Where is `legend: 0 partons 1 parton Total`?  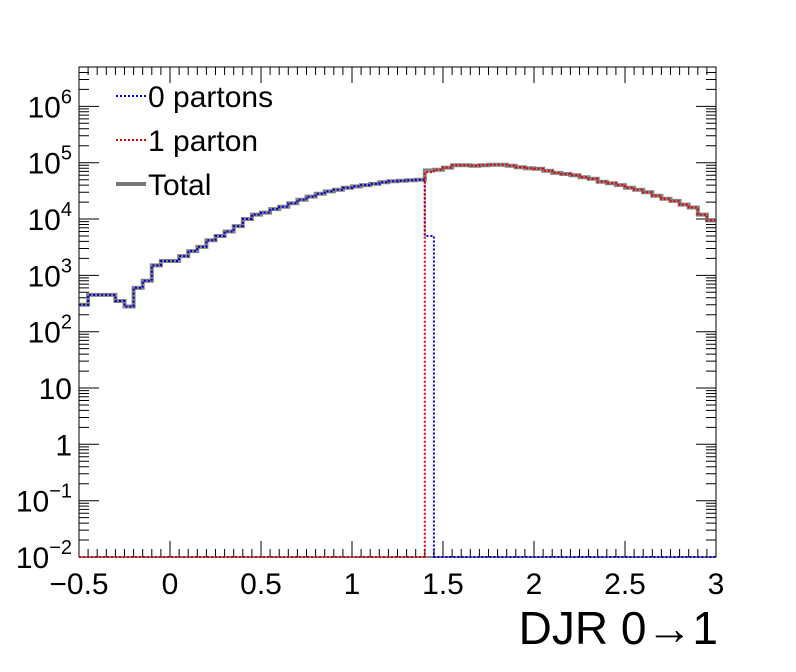 legend: 0 partons 1 parton Total is located at coordinates (194, 141).